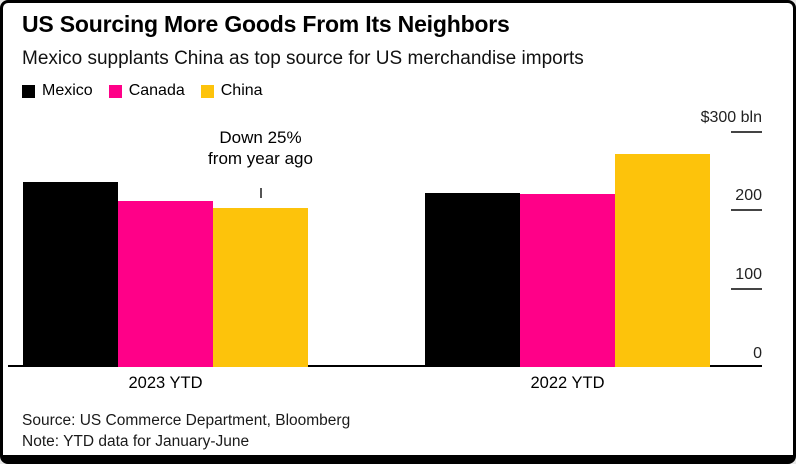 This screenshot has width=796, height=464. Describe the element at coordinates (260, 158) in the screenshot. I see `annotation-line-2: from year ago` at that location.